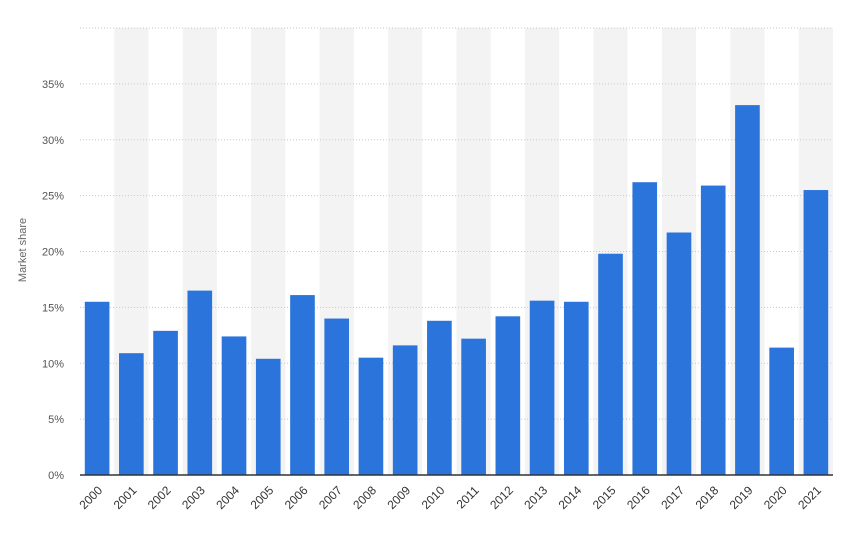 Image resolution: width=850 pixels, height=551 pixels. What do you see at coordinates (53, 141) in the screenshot?
I see `y-tick-label: 30%` at bounding box center [53, 141].